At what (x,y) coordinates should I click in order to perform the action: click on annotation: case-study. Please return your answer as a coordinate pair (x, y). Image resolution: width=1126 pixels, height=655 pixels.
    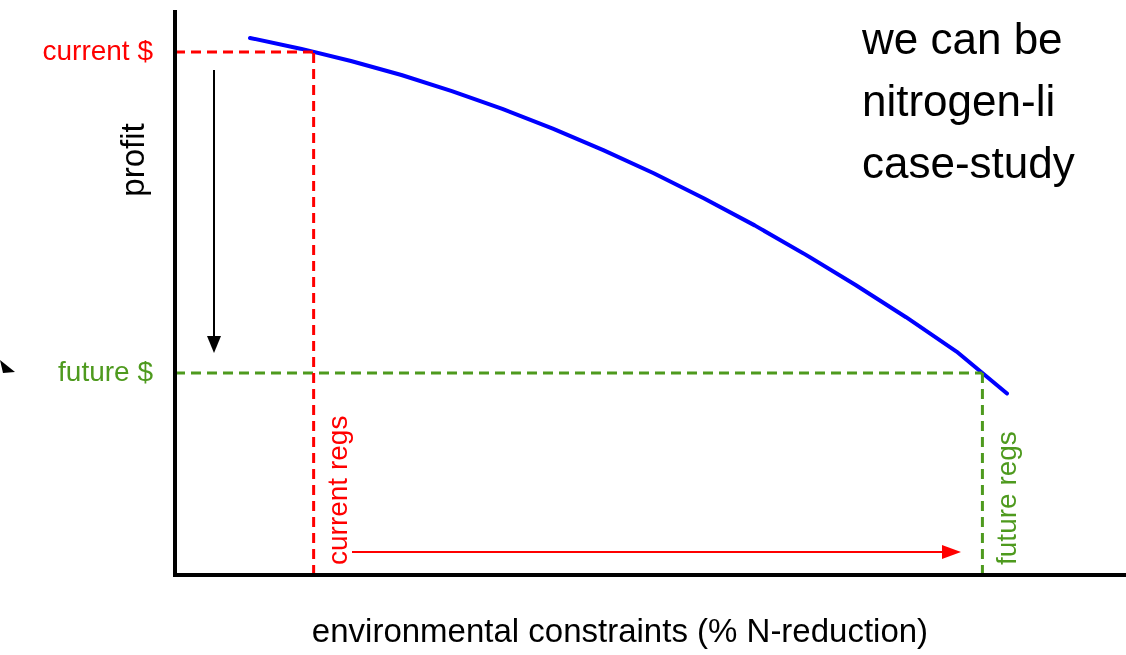
    Looking at the image, I should click on (968, 163).